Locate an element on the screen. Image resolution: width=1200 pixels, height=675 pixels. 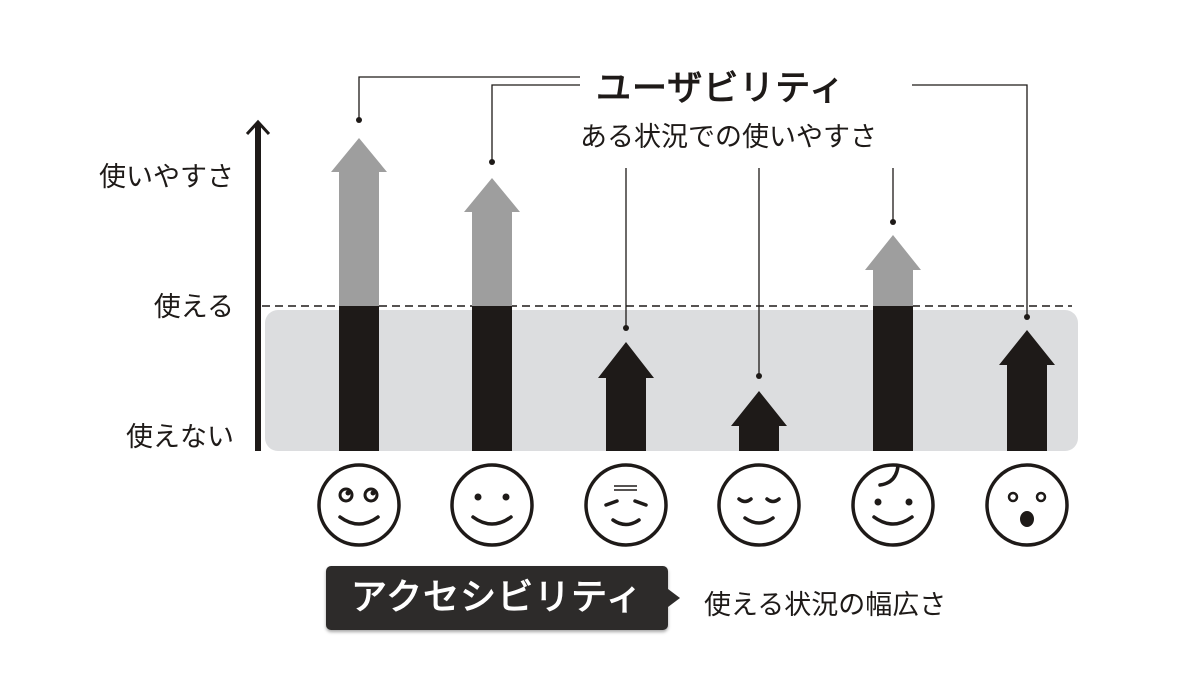
user-4-arrow is located at coordinates (759, 421).